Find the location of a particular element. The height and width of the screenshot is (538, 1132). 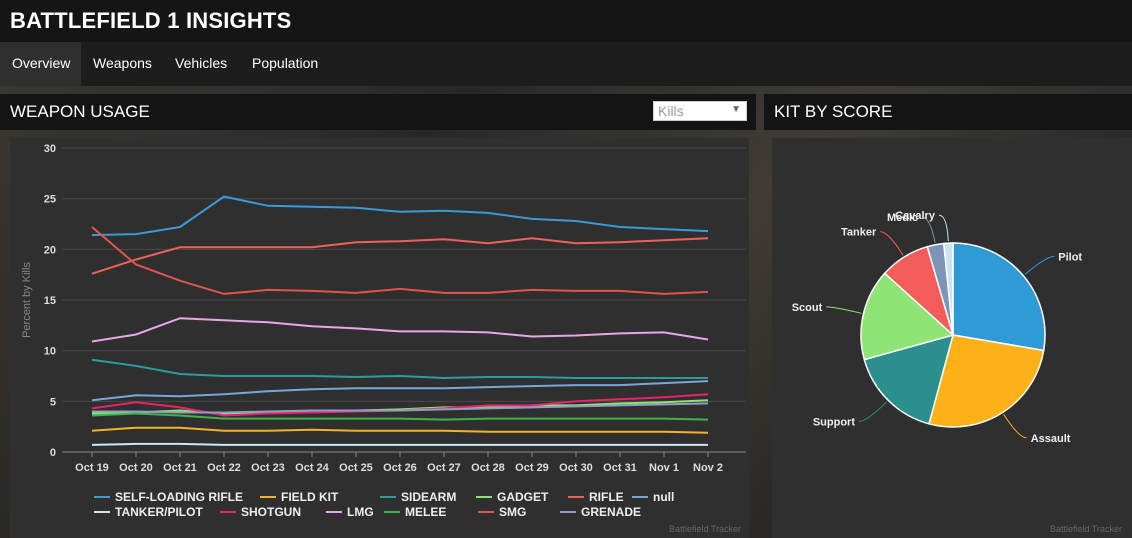

legend-label: LMG is located at coordinates (360, 512).